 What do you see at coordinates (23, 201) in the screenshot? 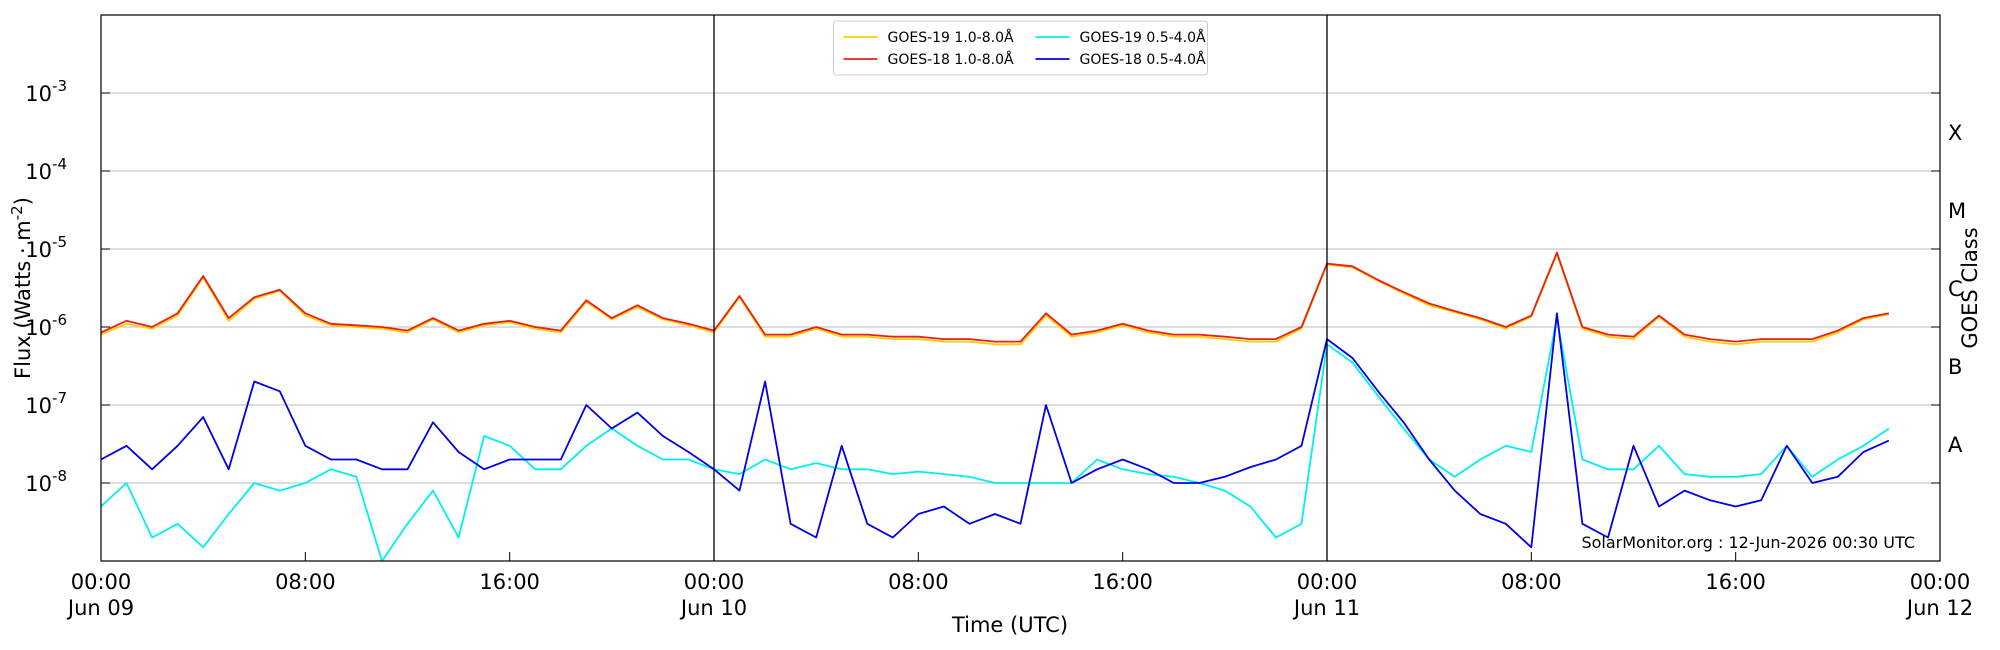
I see `y-axis-label-end: )` at bounding box center [23, 201].